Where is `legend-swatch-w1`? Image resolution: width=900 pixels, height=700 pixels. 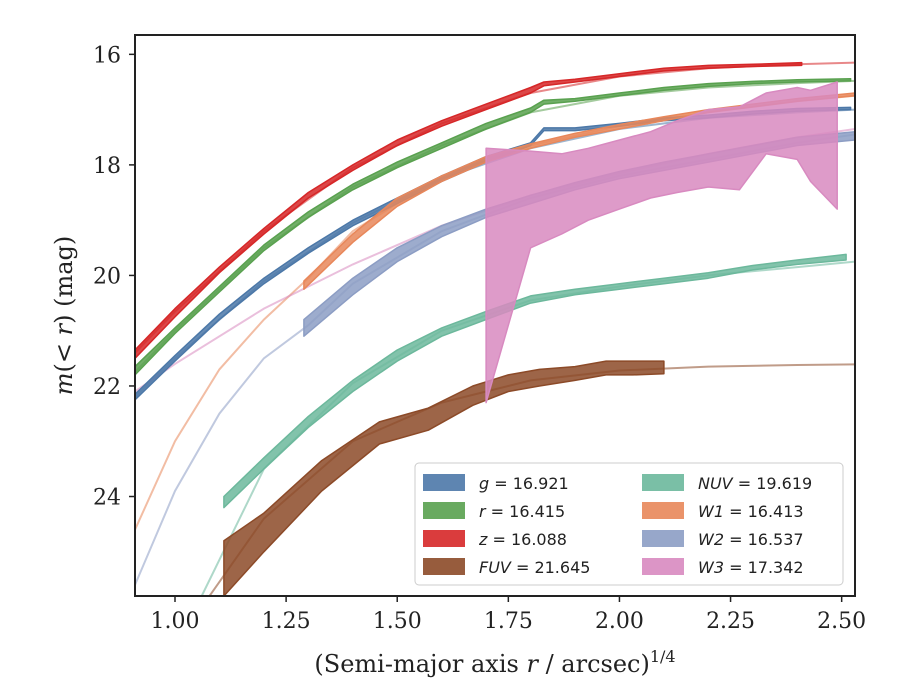
legend-swatch-w1 is located at coordinates (663, 510).